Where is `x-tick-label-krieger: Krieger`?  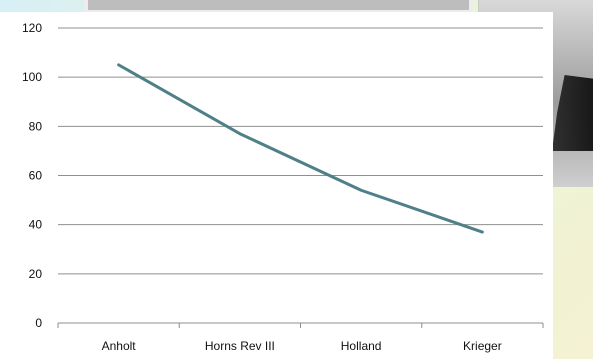 x-tick-label-krieger: Krieger is located at coordinates (482, 346).